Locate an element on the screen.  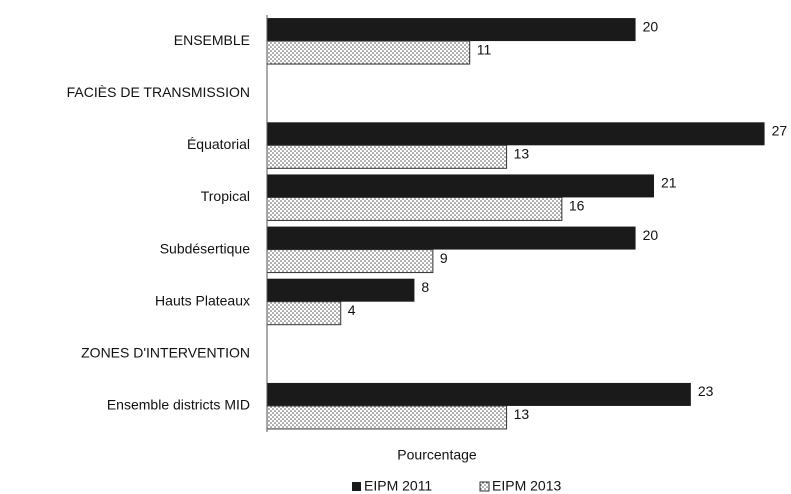
value-label: 23 is located at coordinates (706, 391).